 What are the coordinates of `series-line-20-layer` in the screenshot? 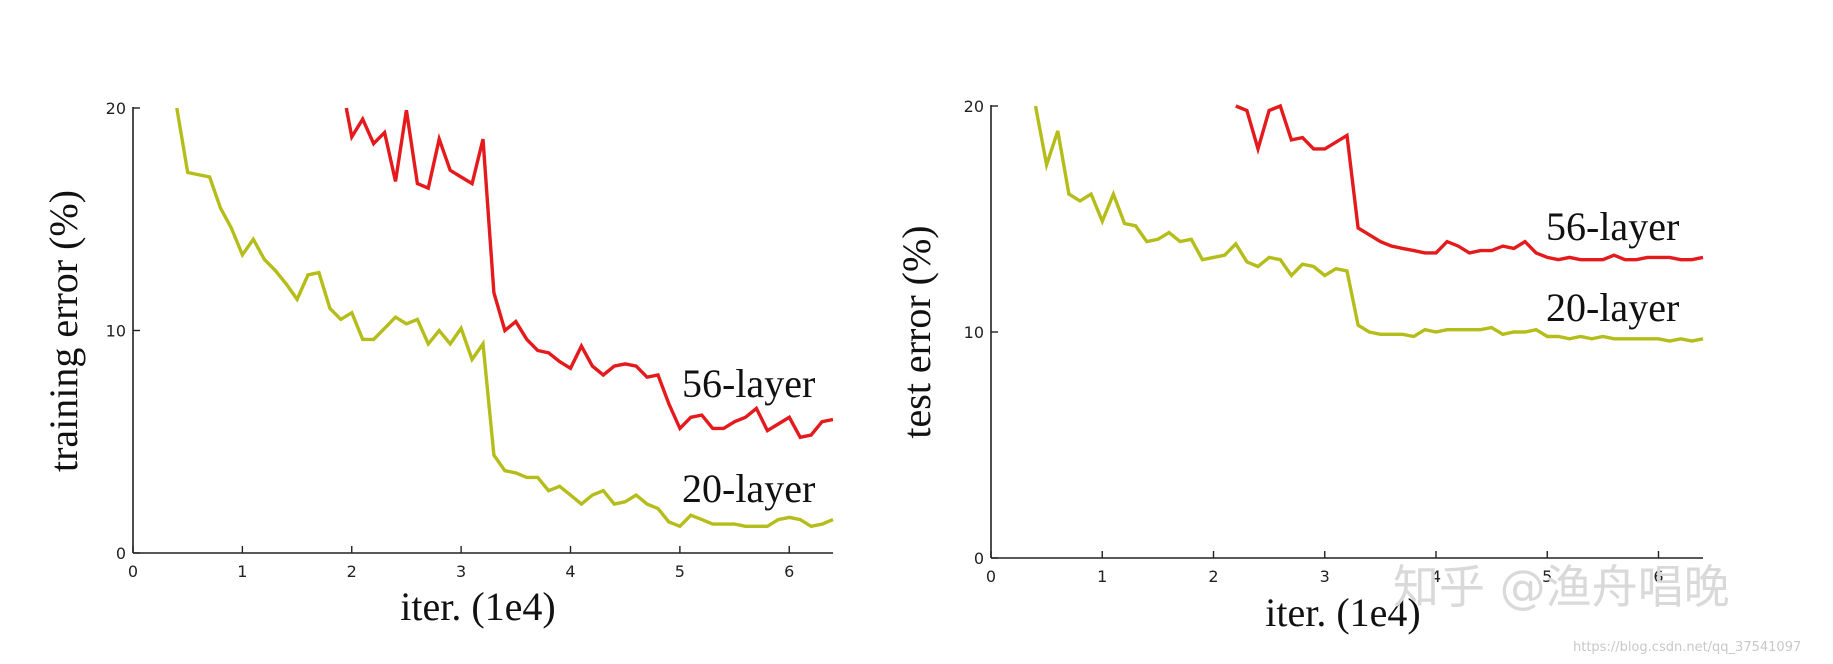 It's located at (1368, 224).